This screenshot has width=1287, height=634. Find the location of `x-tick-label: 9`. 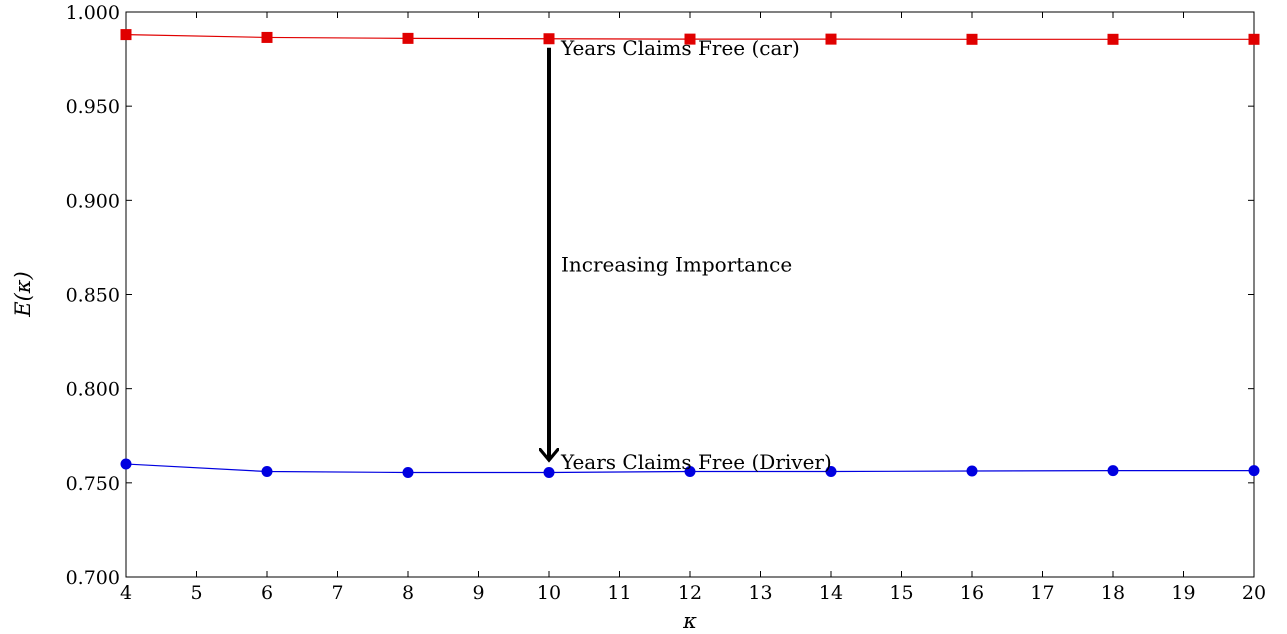

x-tick-label: 9 is located at coordinates (478, 593).